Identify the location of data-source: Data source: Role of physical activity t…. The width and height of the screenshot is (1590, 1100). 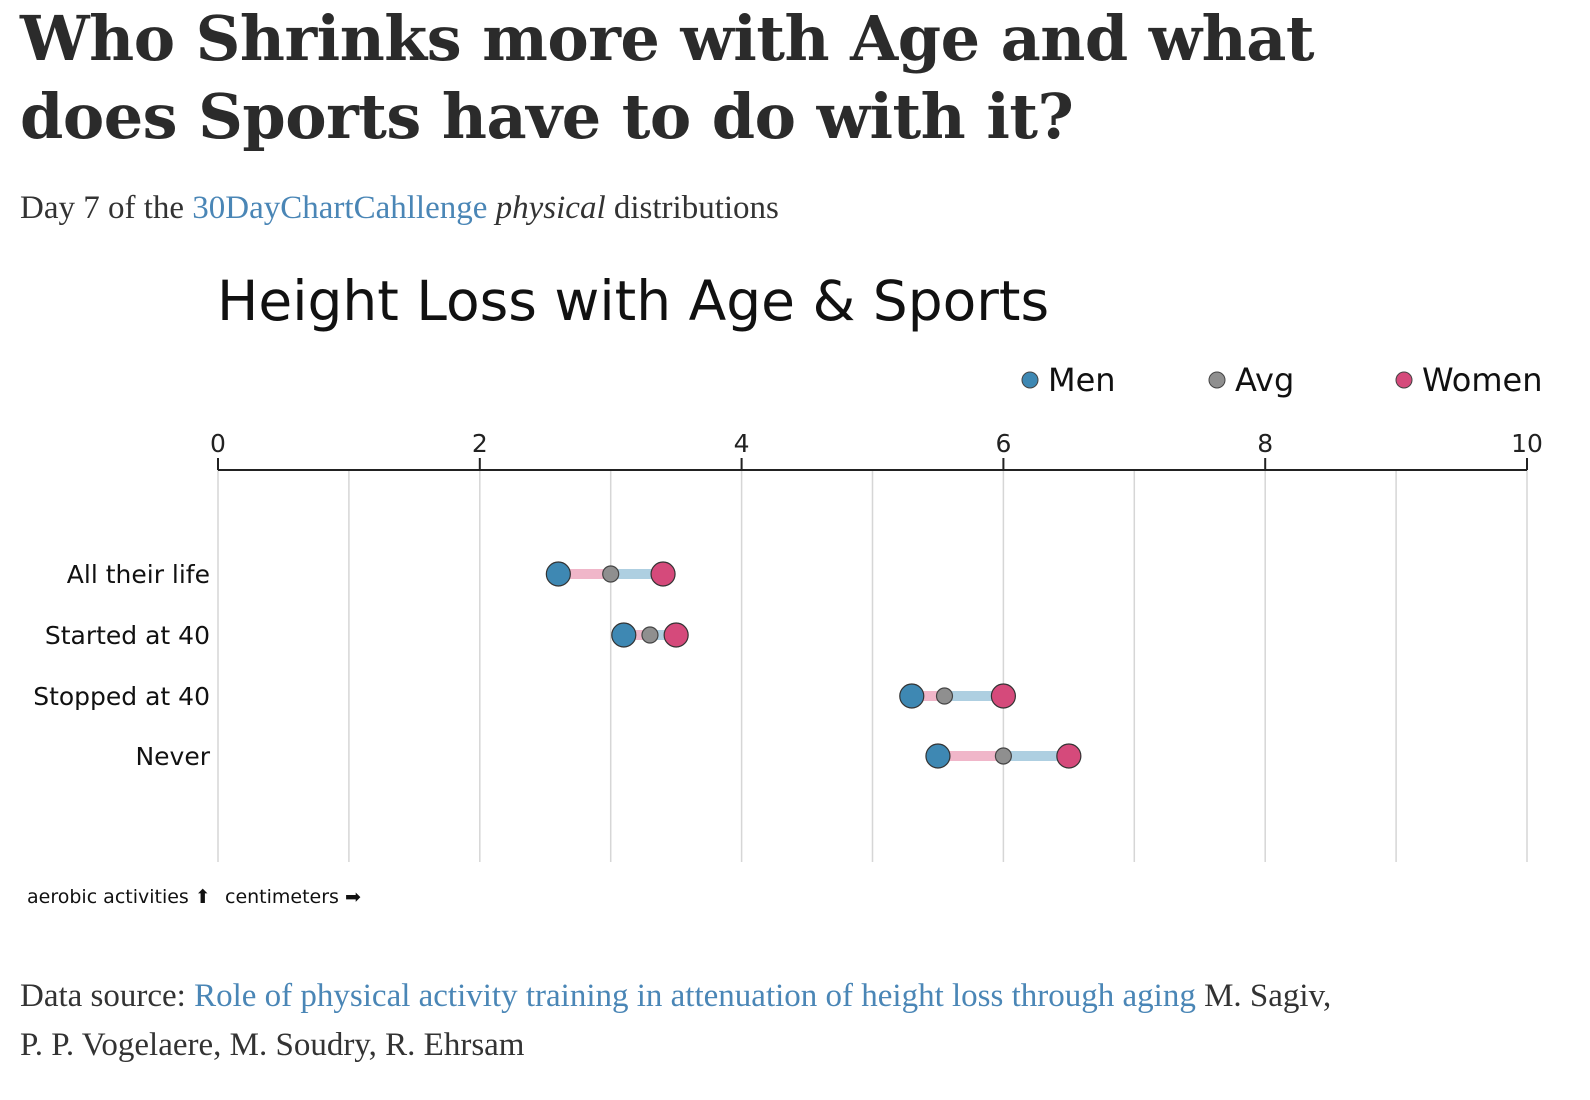
(680, 1021).